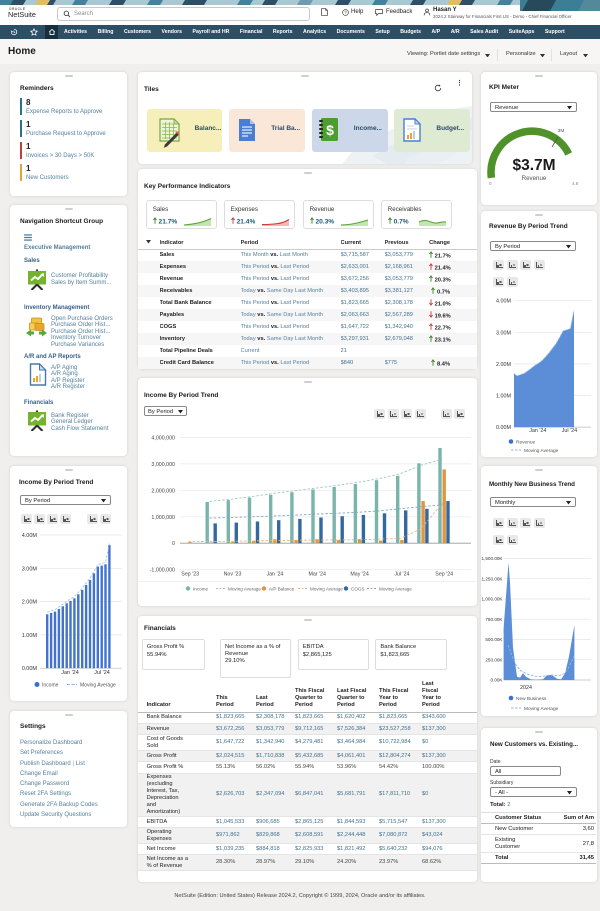 The height and width of the screenshot is (911, 600). I want to click on svg-text: May '24, so click(359, 575).